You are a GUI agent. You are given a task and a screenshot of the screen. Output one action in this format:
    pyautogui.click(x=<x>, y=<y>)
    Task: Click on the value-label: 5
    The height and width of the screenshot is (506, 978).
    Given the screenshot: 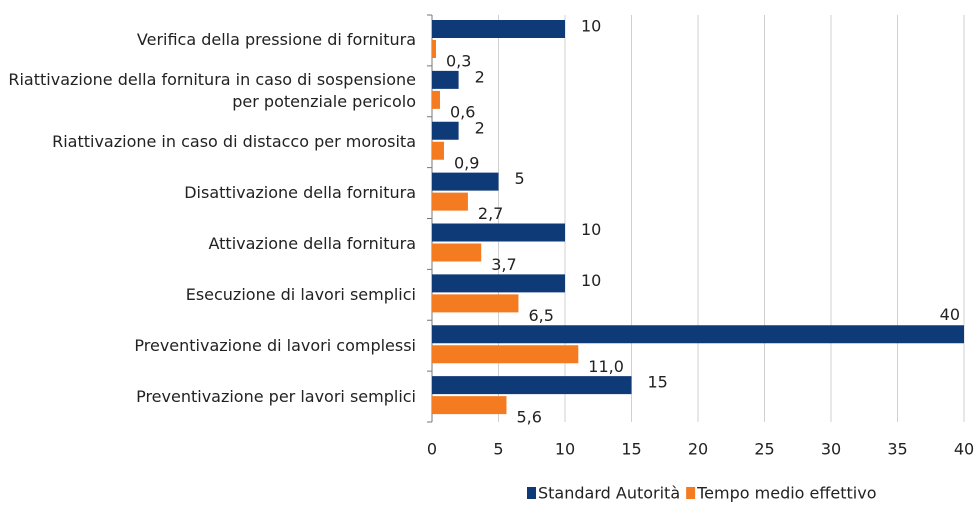 What is the action you would take?
    pyautogui.click(x=520, y=178)
    